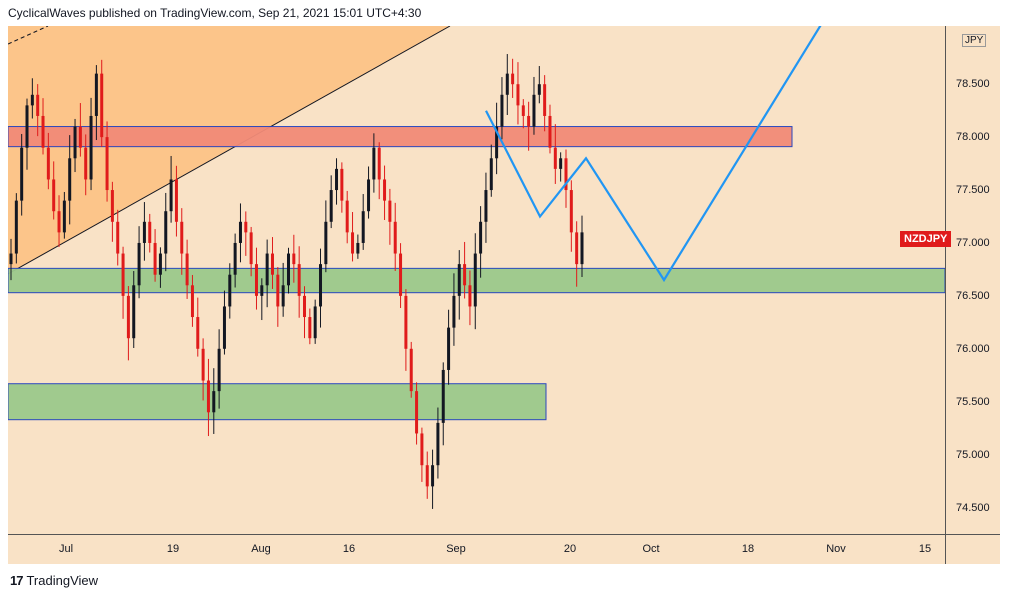 Image resolution: width=1009 pixels, height=598 pixels. What do you see at coordinates (476, 549) in the screenshot?
I see `time-axis: Jul 19 Aug 16 Sep 20 Oct 18 Nov 15` at bounding box center [476, 549].